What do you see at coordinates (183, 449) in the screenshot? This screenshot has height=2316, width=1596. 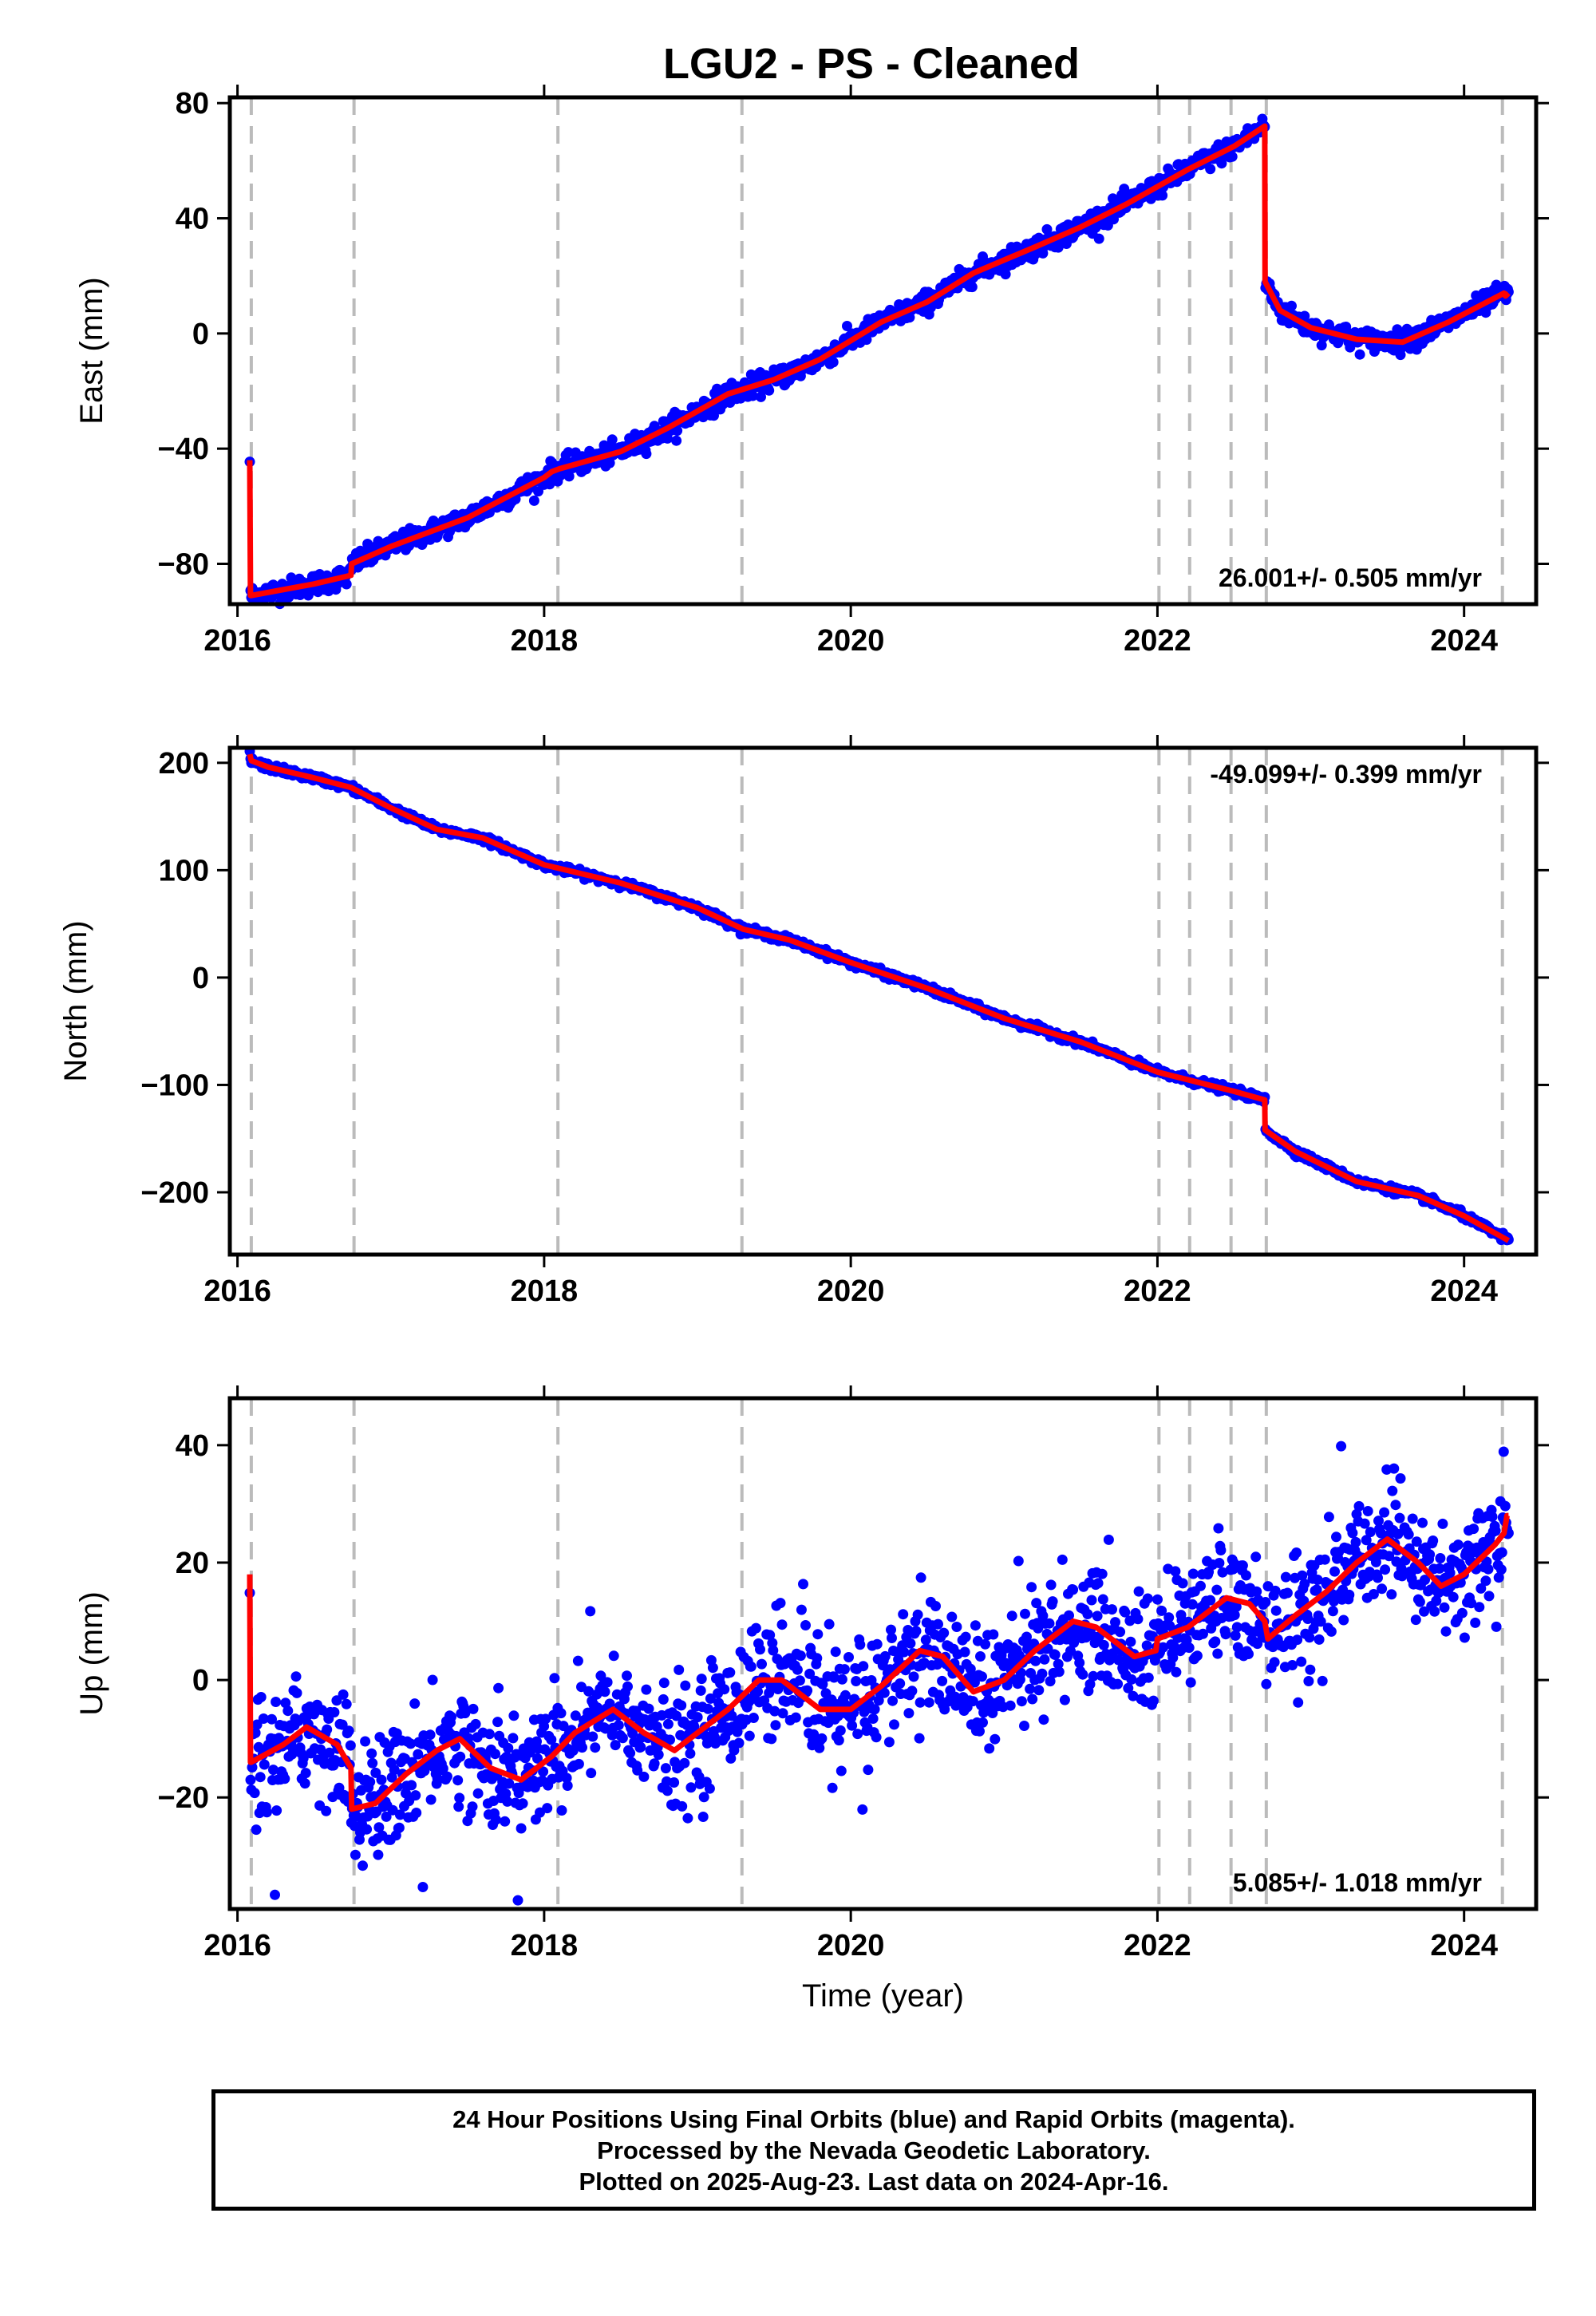 I see `east-y-tick-label: −40` at bounding box center [183, 449].